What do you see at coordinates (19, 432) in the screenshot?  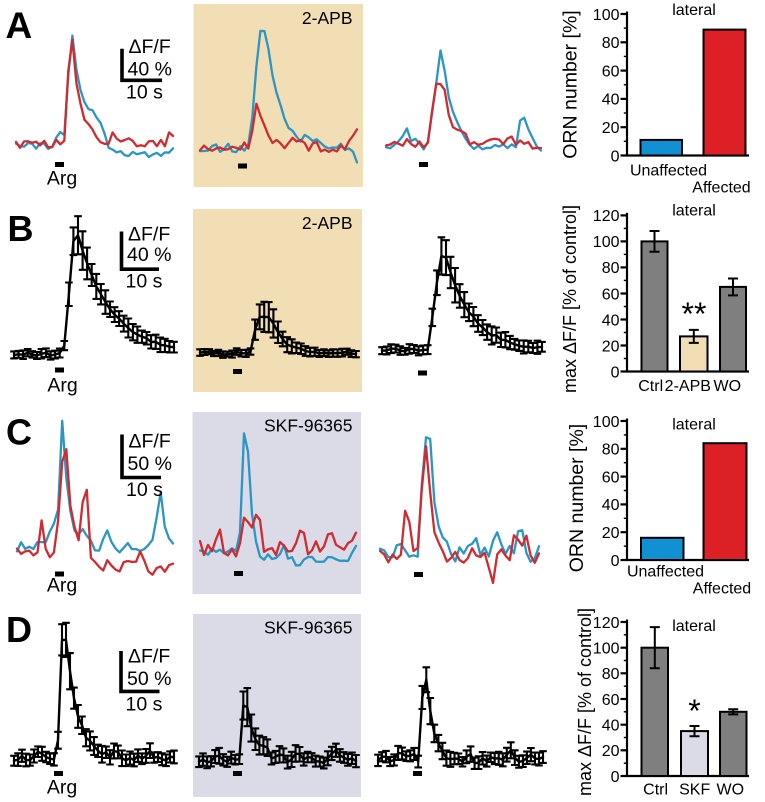 I see `svg-text: C` at bounding box center [19, 432].